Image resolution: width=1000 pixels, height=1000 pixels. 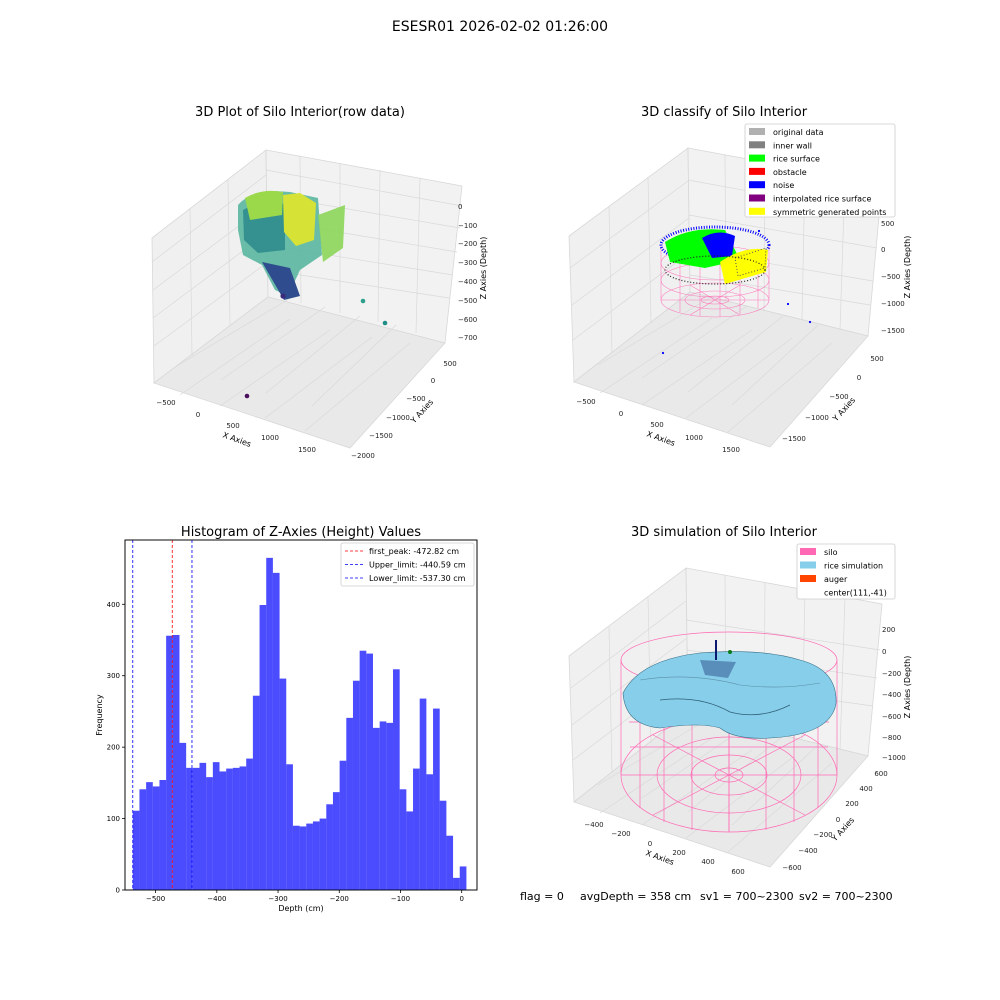 I want to click on p4-ytick: 400, so click(x=865, y=789).